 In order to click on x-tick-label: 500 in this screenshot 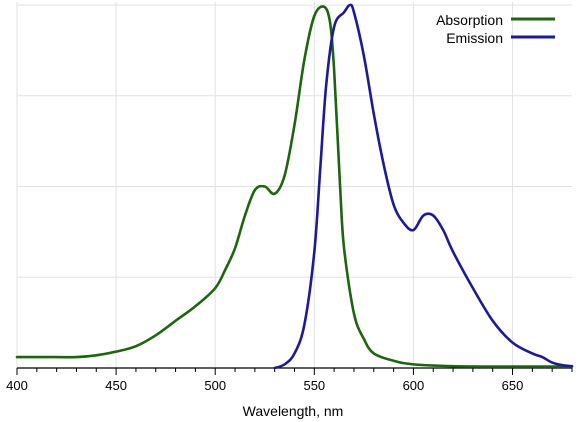, I will do `click(215, 385)`.